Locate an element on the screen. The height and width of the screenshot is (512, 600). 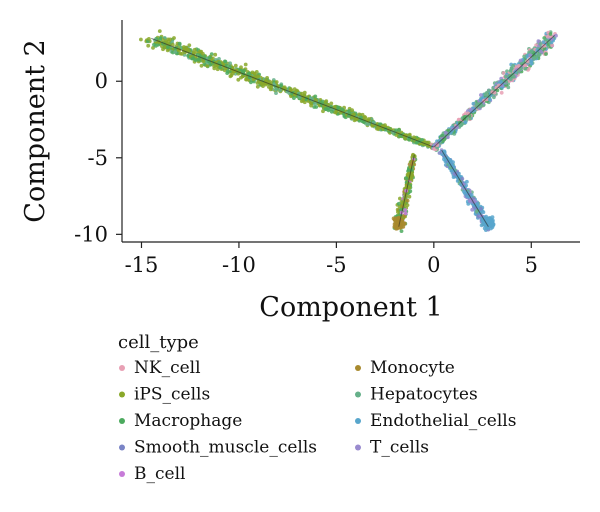
legend-item: Macrophage is located at coordinates (180, 421).